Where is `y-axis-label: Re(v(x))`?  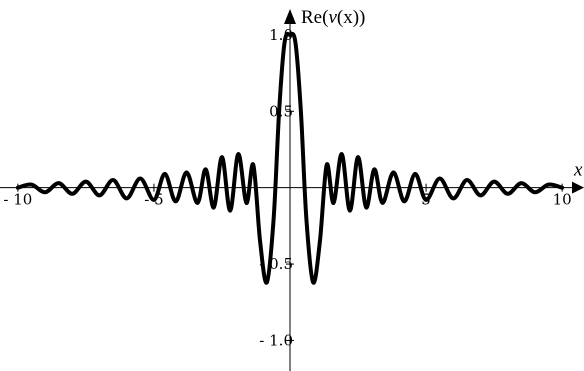
y-axis-label: Re(v(x)) is located at coordinates (333, 17).